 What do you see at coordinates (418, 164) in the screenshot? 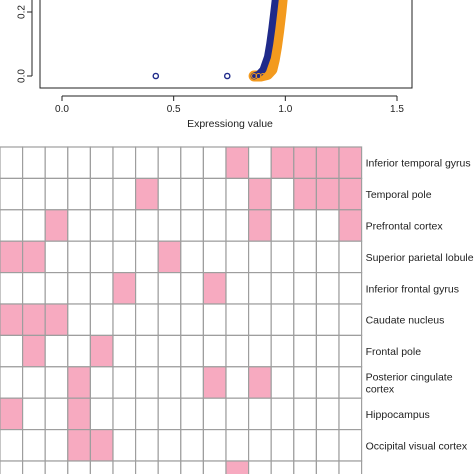
I see `row-label: Inferior temporal gyrus` at bounding box center [418, 164].